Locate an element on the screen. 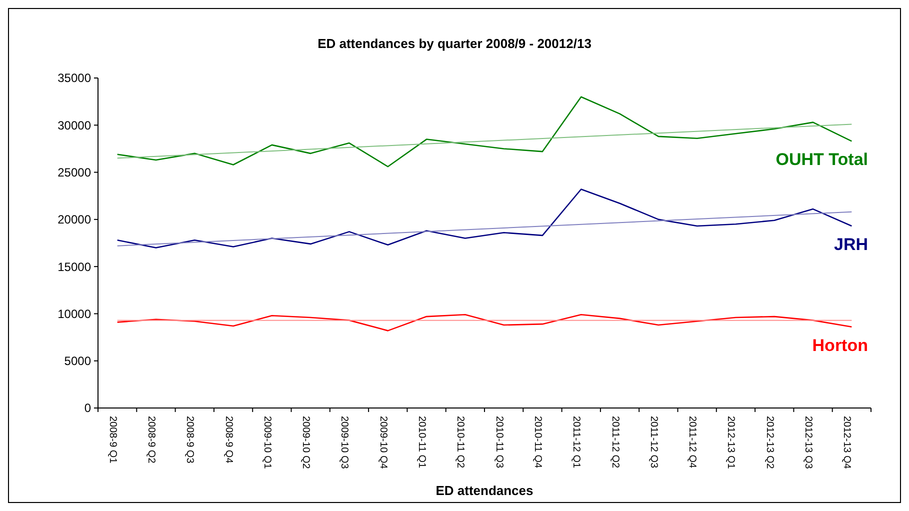  x-tick-label: 2008-9 Q2 is located at coordinates (150, 440).